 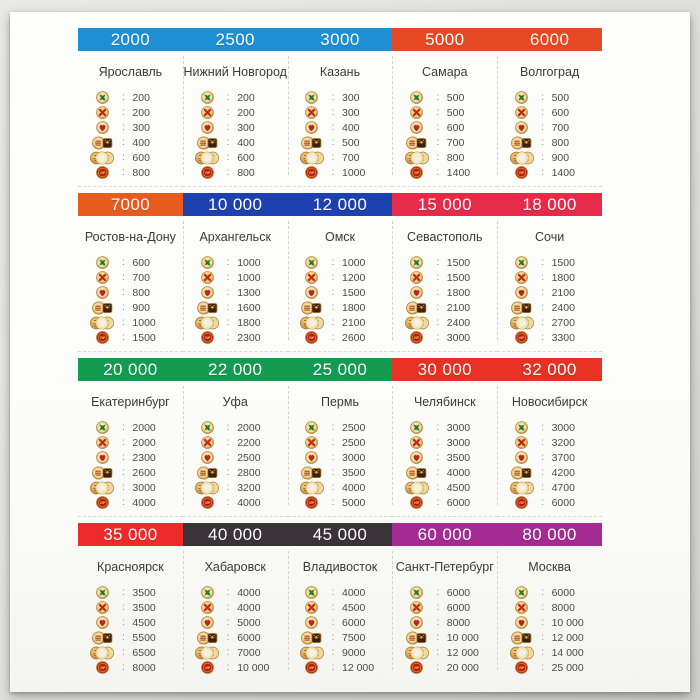 What do you see at coordinates (444, 97) in the screenshot?
I see `stat-row: : 500` at bounding box center [444, 97].